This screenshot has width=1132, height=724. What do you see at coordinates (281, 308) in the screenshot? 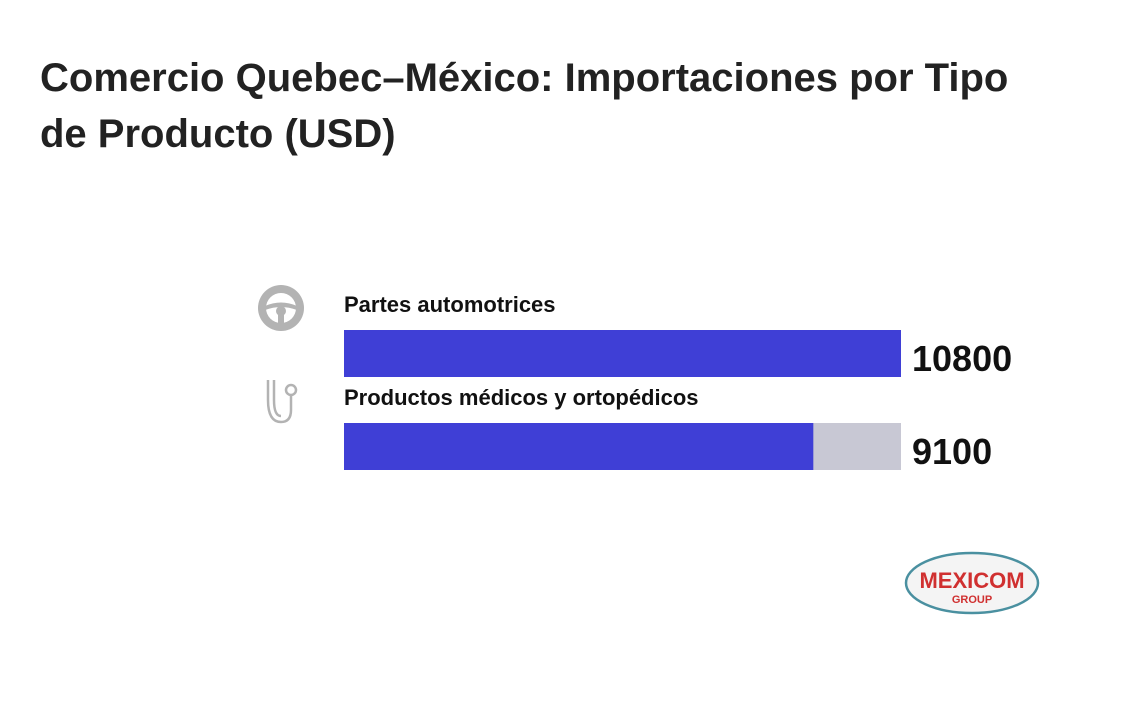
I see `icon-steering-wheel` at bounding box center [281, 308].